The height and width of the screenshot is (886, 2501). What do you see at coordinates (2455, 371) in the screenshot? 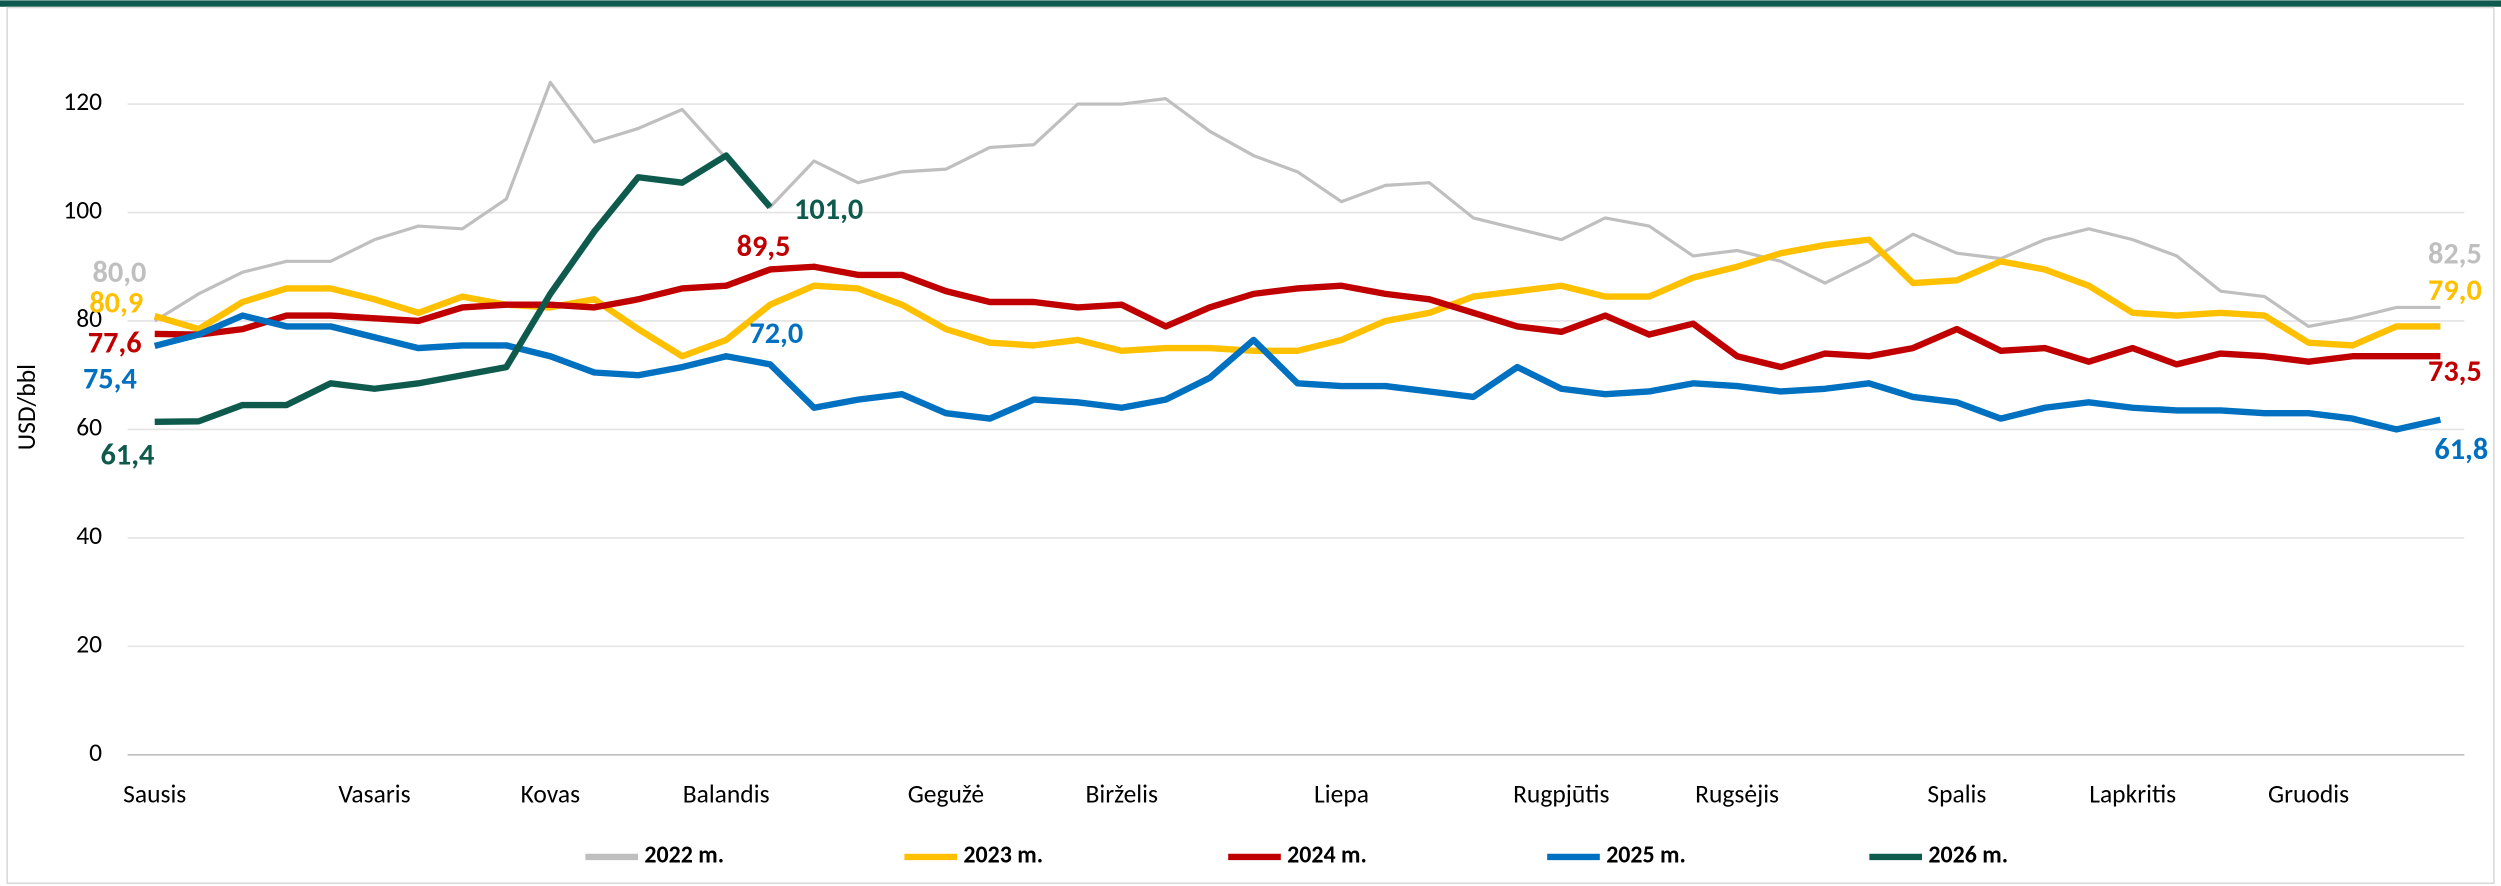
I see `data-label: 73,5` at bounding box center [2455, 371].